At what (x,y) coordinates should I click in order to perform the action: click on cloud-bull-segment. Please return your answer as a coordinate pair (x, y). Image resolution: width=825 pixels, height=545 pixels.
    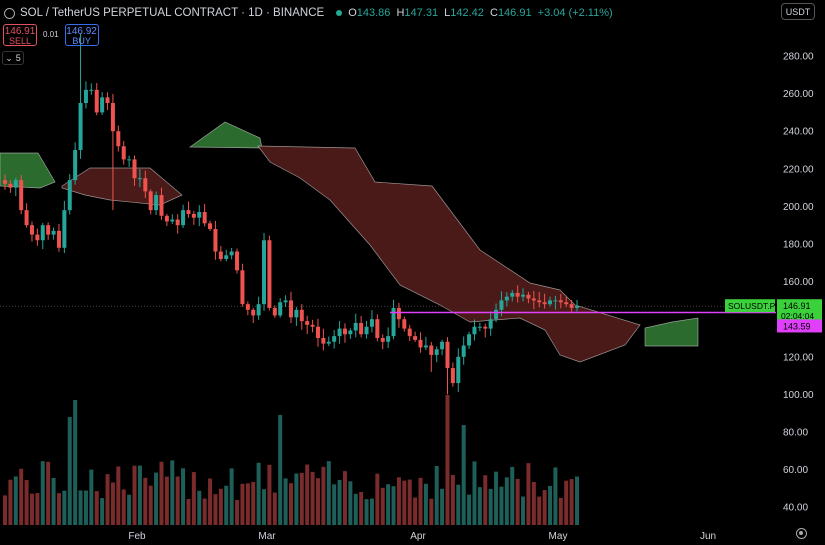
    Looking at the image, I should click on (671, 332).